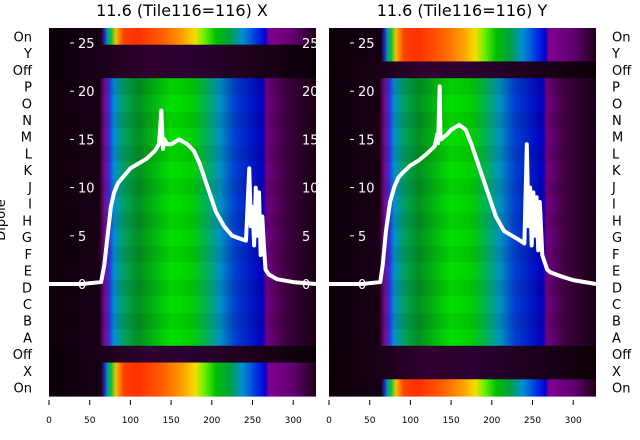  I want to click on row-label-right: H, so click(617, 221).